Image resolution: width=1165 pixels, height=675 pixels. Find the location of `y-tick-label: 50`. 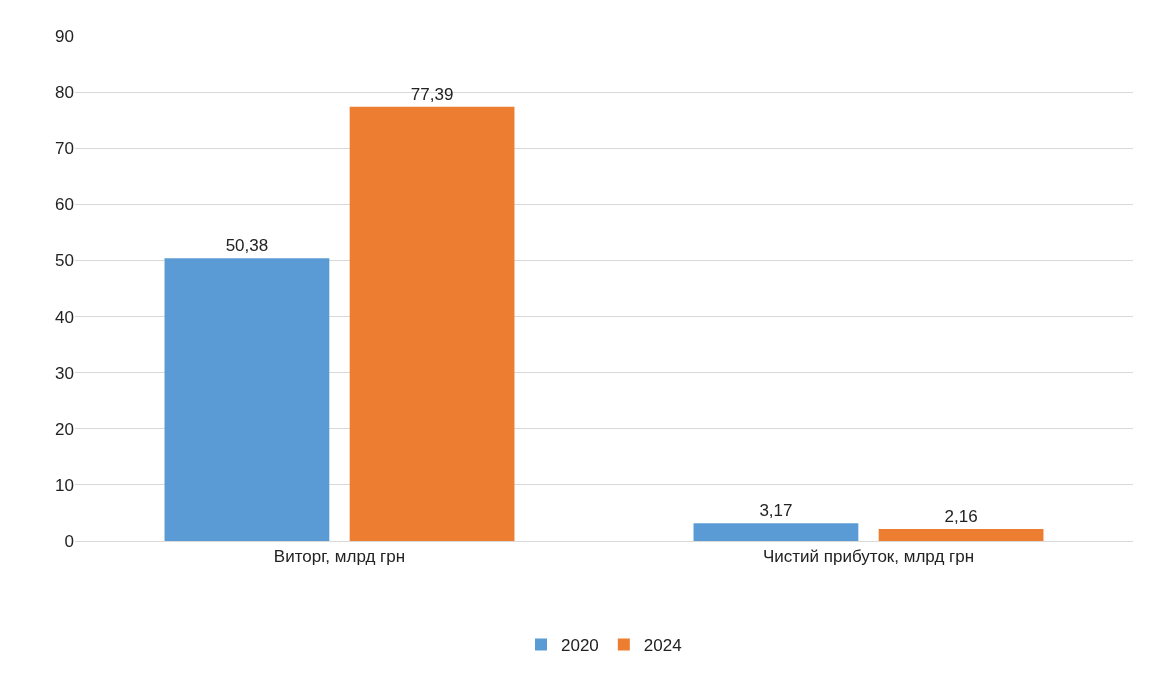

y-tick-label: 50 is located at coordinates (64, 261).